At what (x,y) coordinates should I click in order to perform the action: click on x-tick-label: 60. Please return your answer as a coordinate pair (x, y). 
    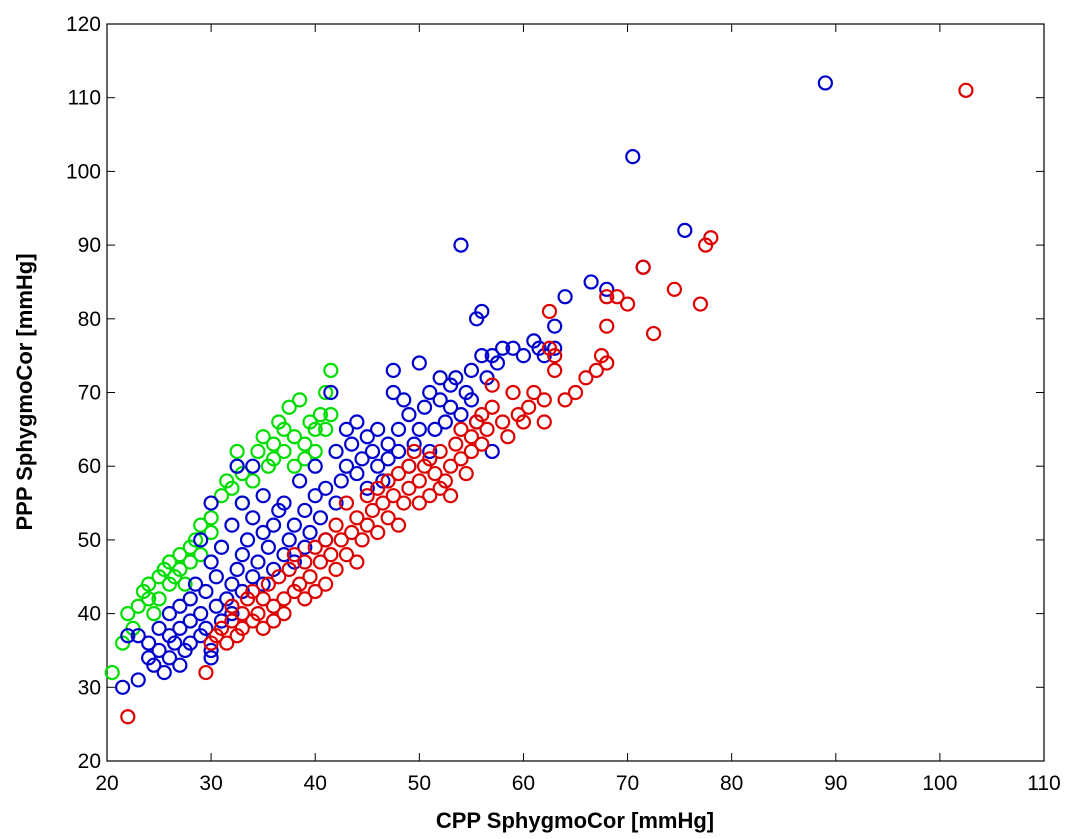
    Looking at the image, I should click on (523, 783).